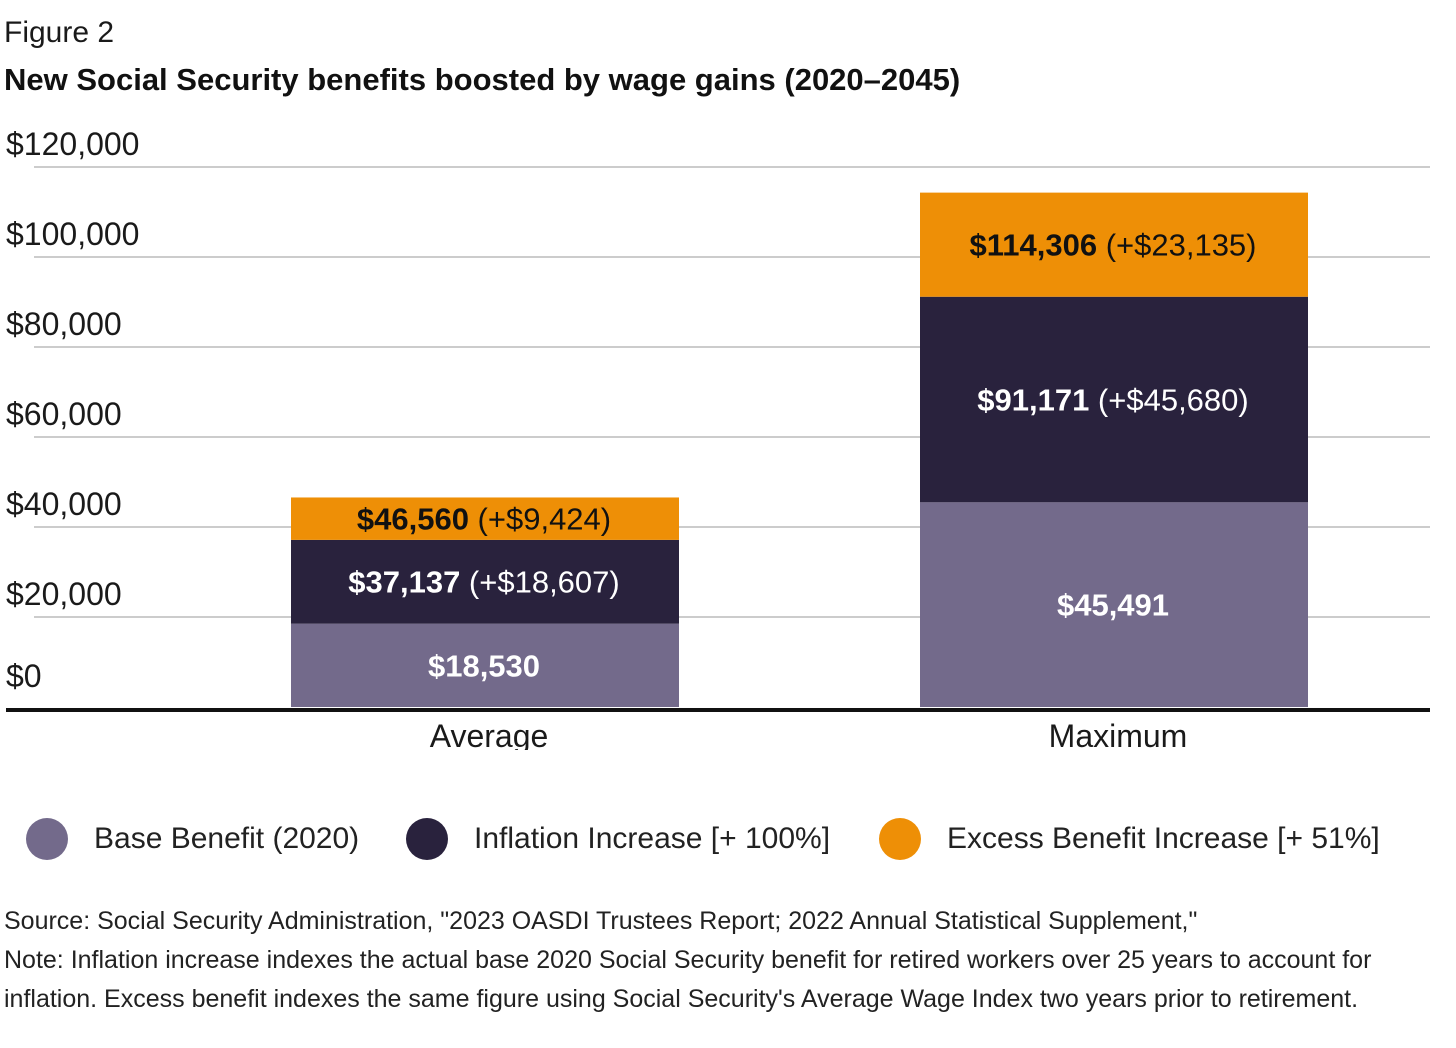 This screenshot has width=1456, height=1048. What do you see at coordinates (900, 839) in the screenshot?
I see `legend-swatch-excess-benefit-increase` at bounding box center [900, 839].